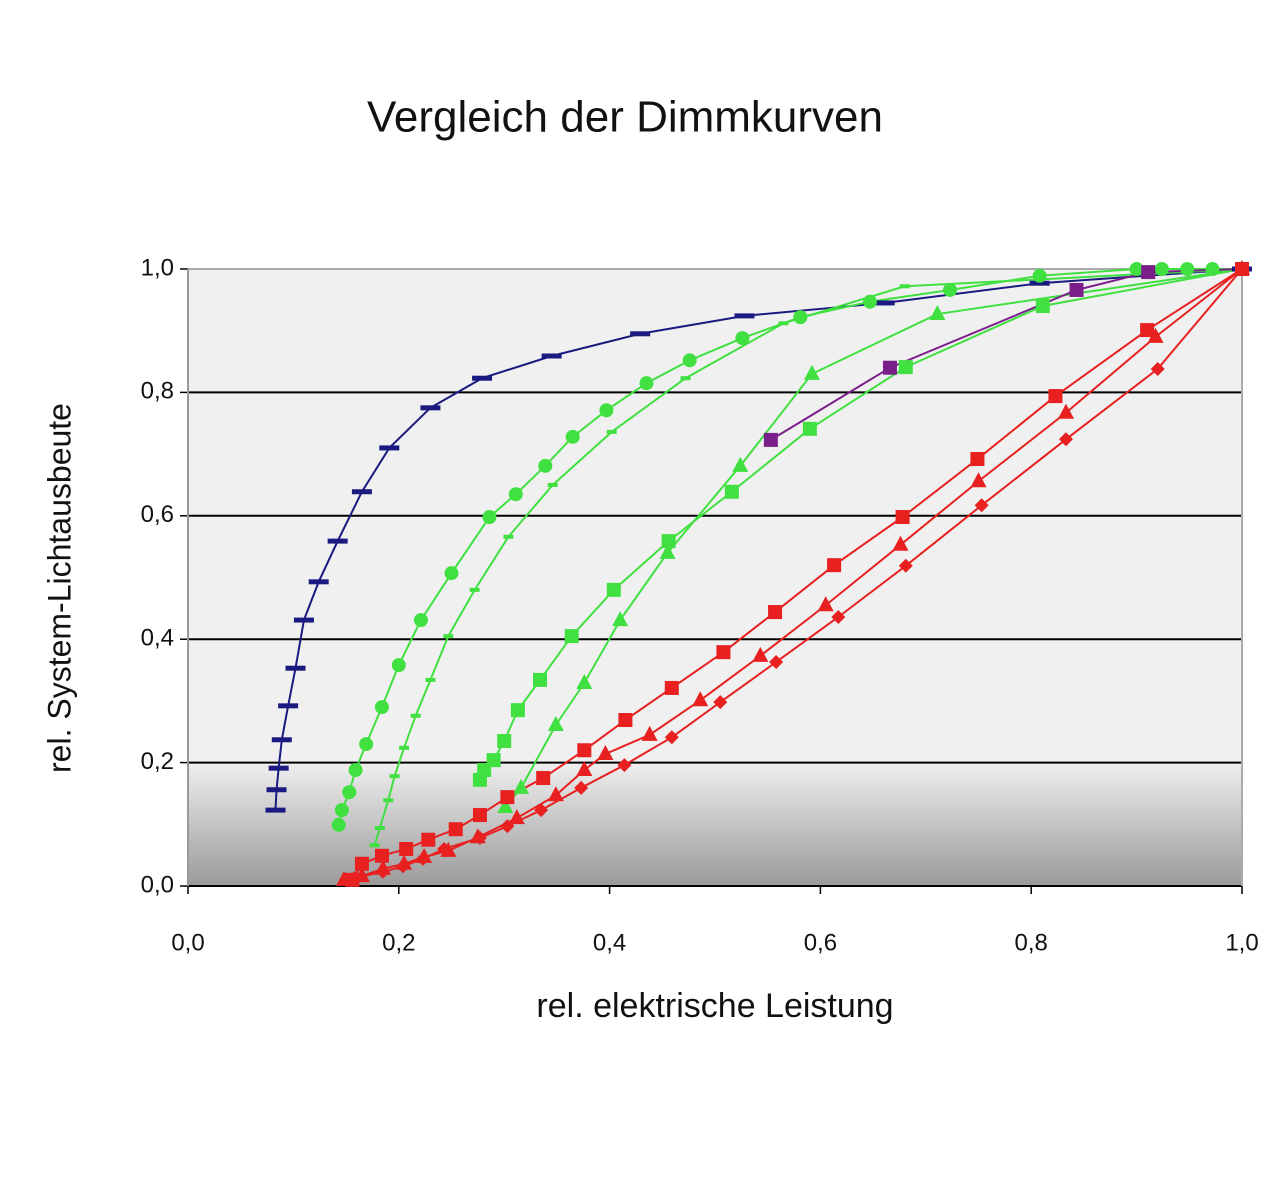 The height and width of the screenshot is (1194, 1280). I want to click on y-tick-label: 0,8, so click(157, 391).